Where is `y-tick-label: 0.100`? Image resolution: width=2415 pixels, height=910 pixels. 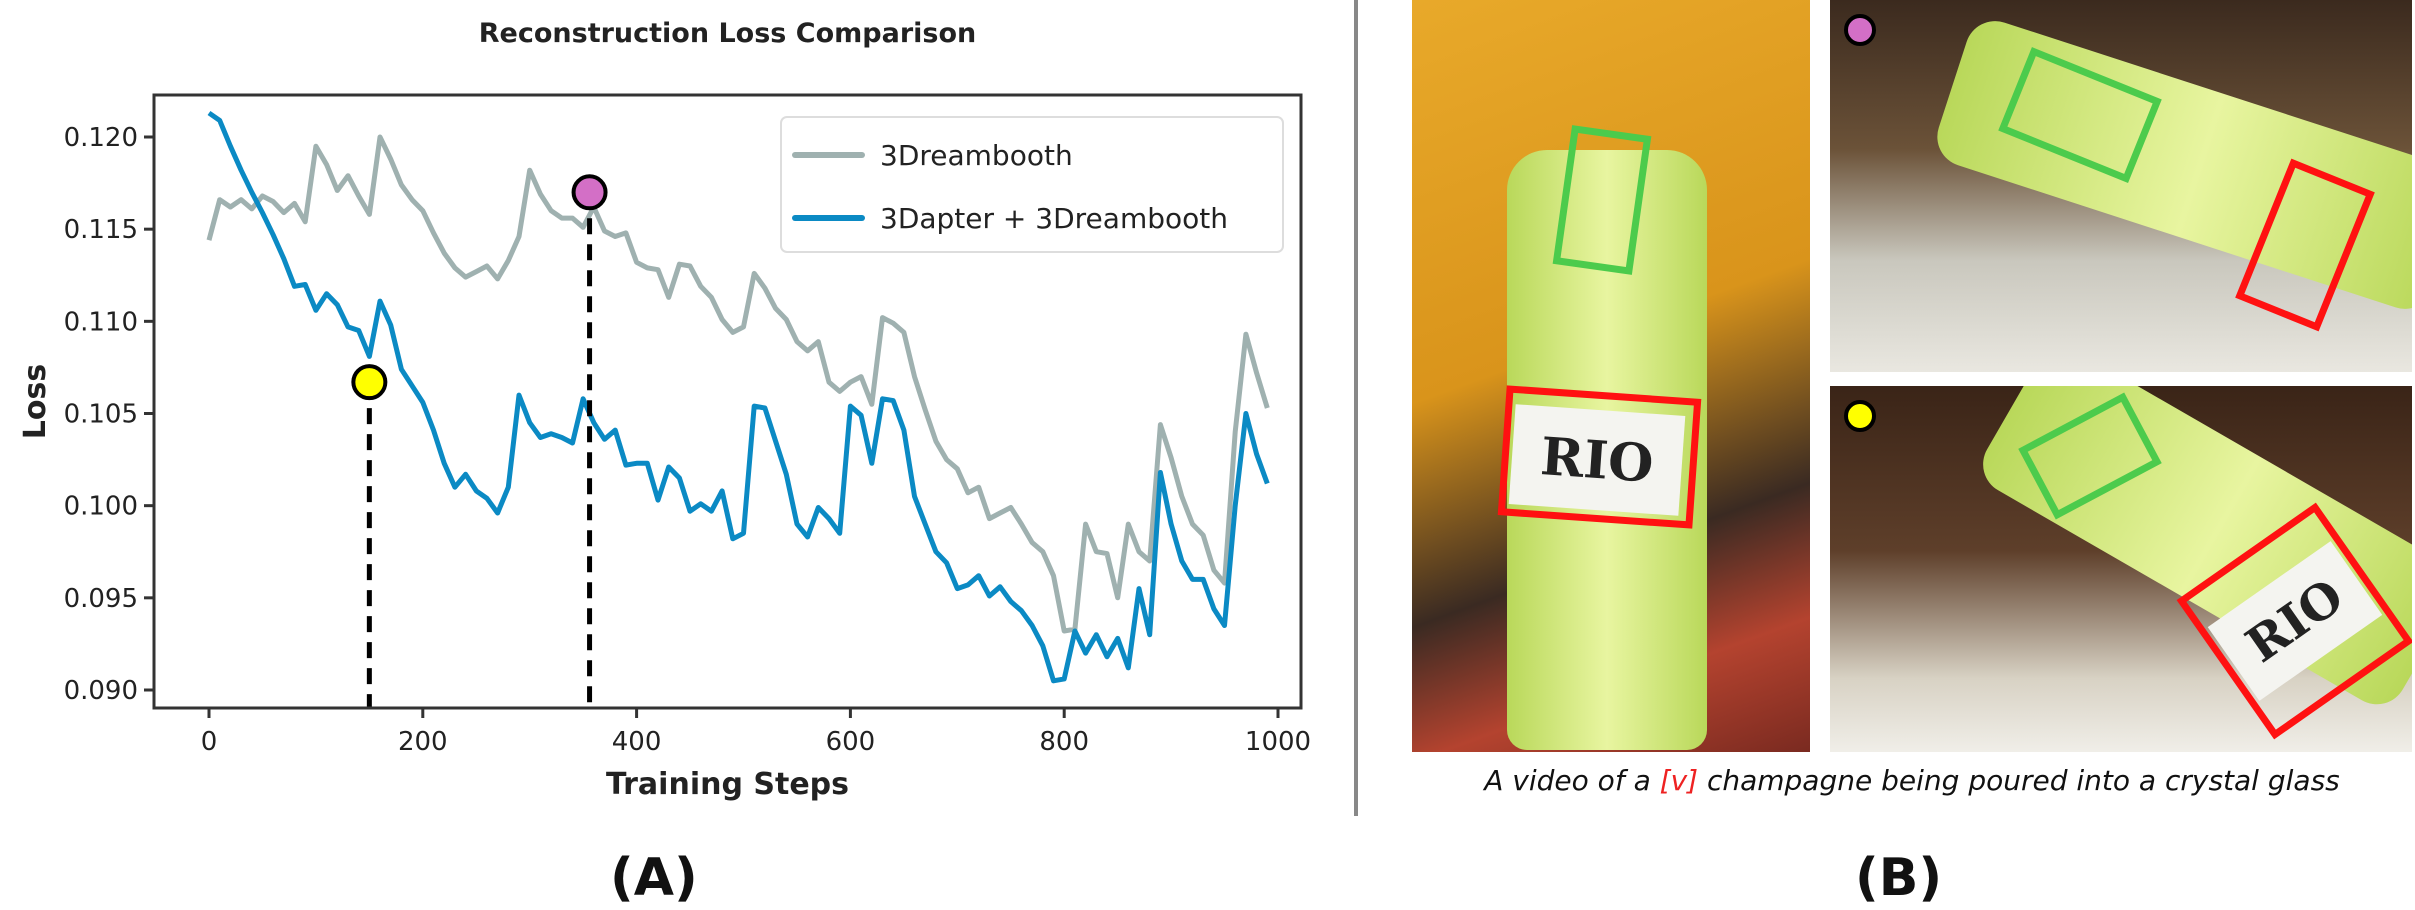
y-tick-label: 0.100 is located at coordinates (101, 507).